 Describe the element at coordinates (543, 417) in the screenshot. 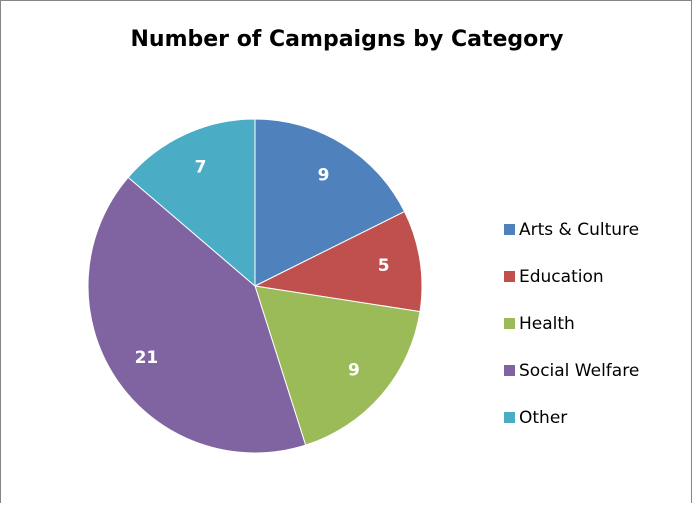

I see `legend-label: Other` at that location.